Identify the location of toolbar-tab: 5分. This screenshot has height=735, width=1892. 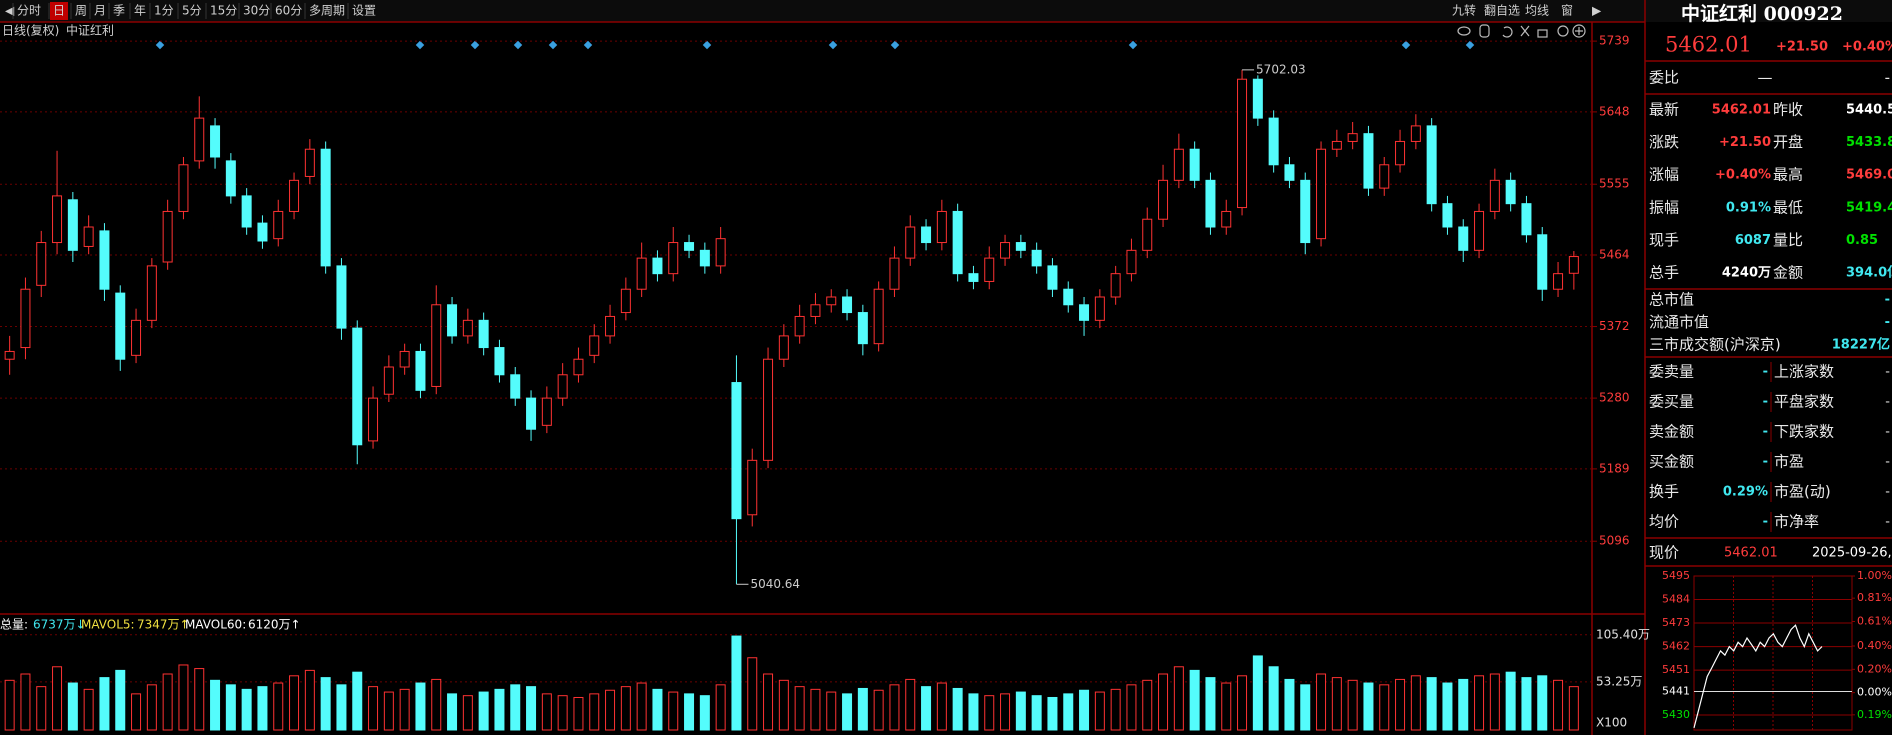
(192, 11).